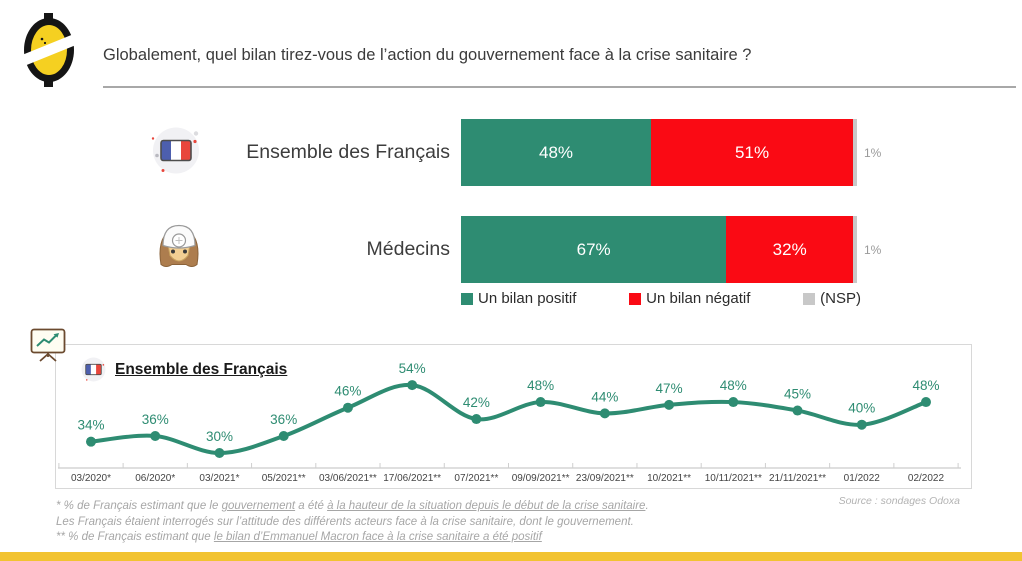  I want to click on svg-text: 03/2021*, so click(219, 478).